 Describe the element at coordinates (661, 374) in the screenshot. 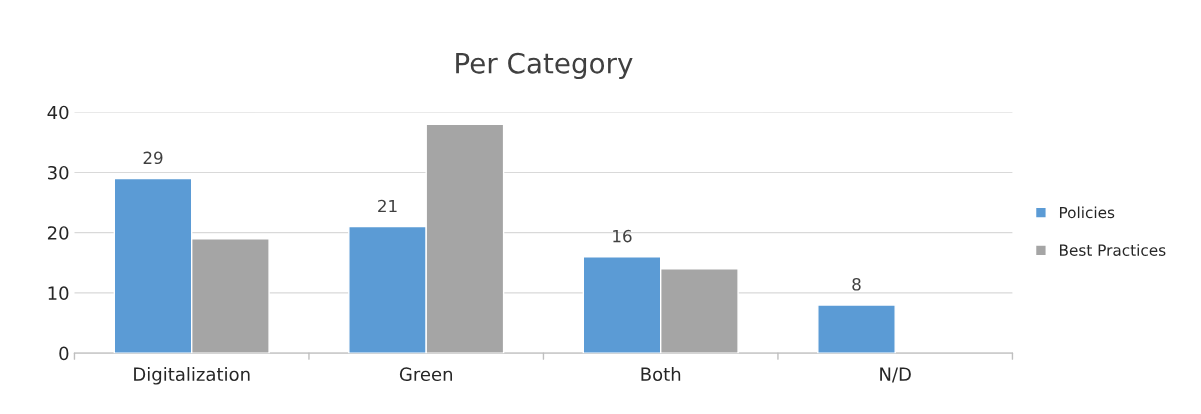

I see `x-tick-label: Both` at that location.